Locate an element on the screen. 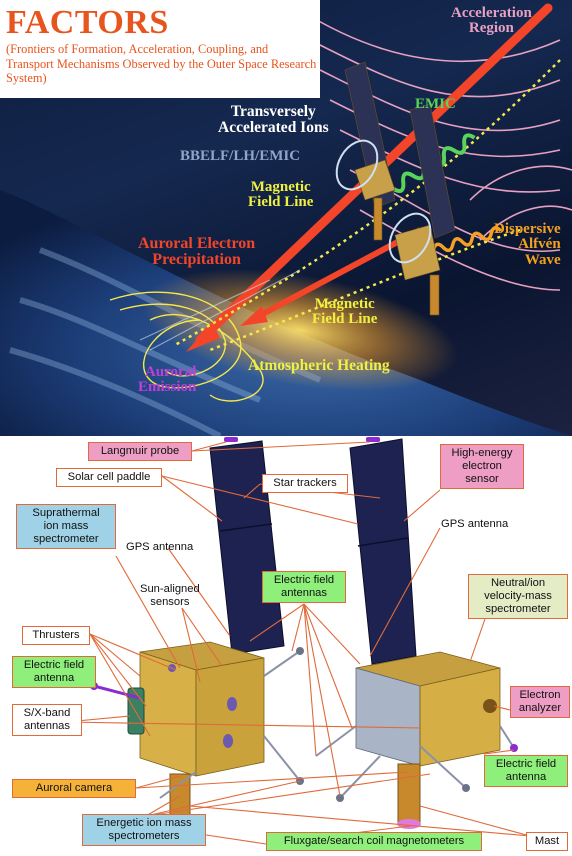 The height and width of the screenshot is (856, 572). label-auroral-emission: Auroral Emission is located at coordinates (167, 380).